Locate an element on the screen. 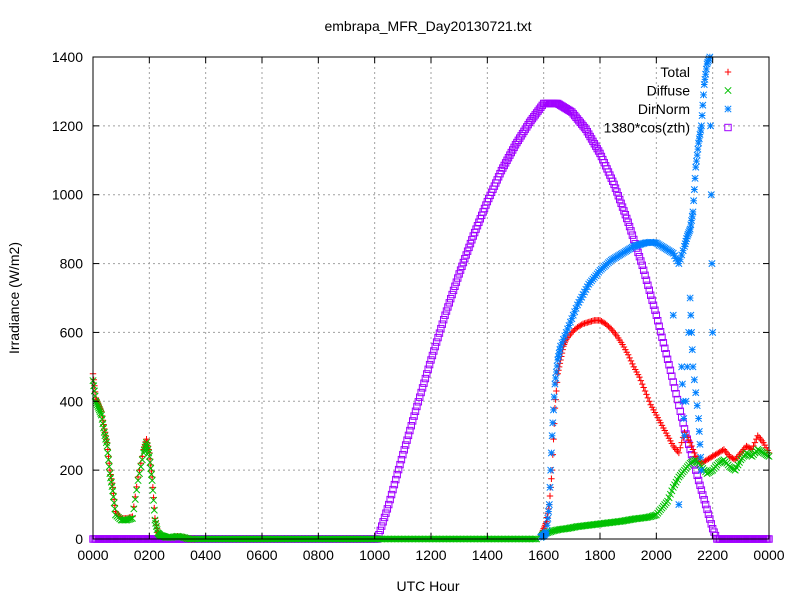  x-tick-label: 2200 is located at coordinates (712, 555).